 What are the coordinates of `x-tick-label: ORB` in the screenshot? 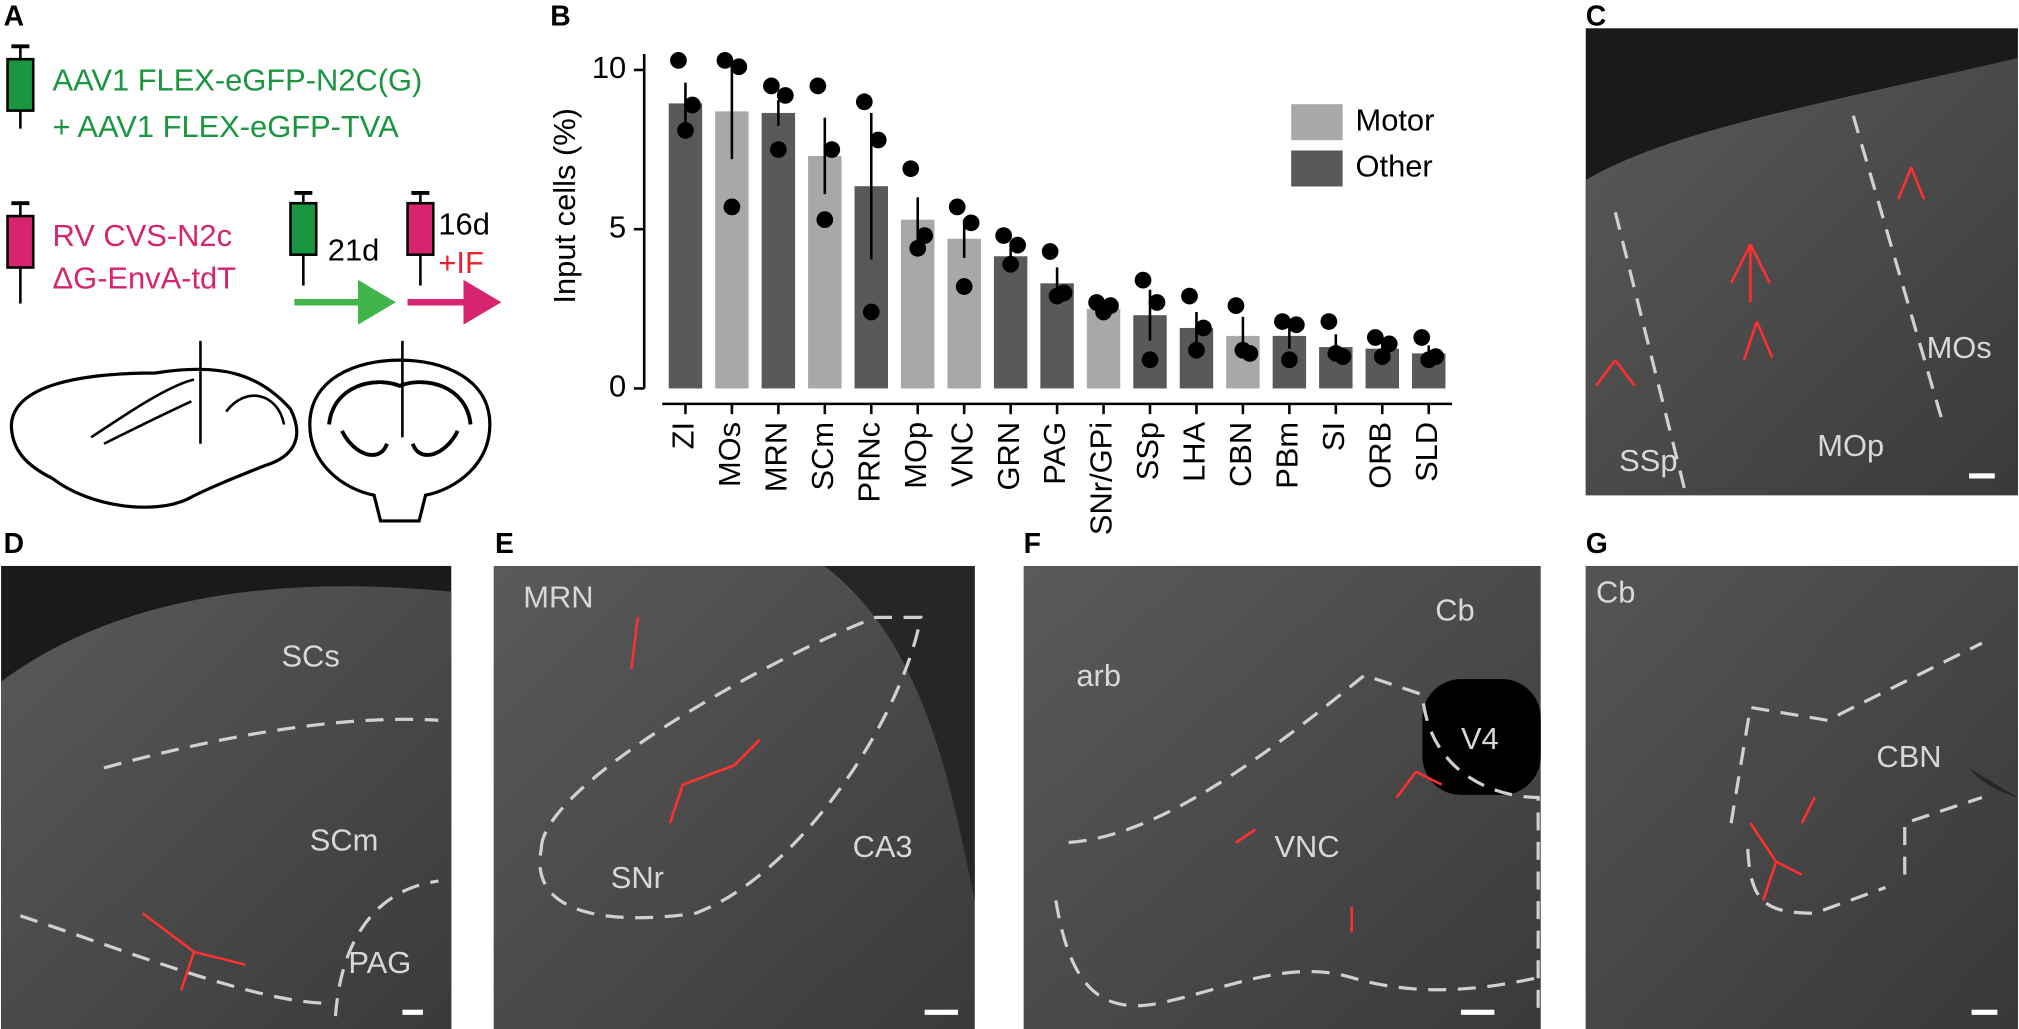 It's located at (1379, 455).